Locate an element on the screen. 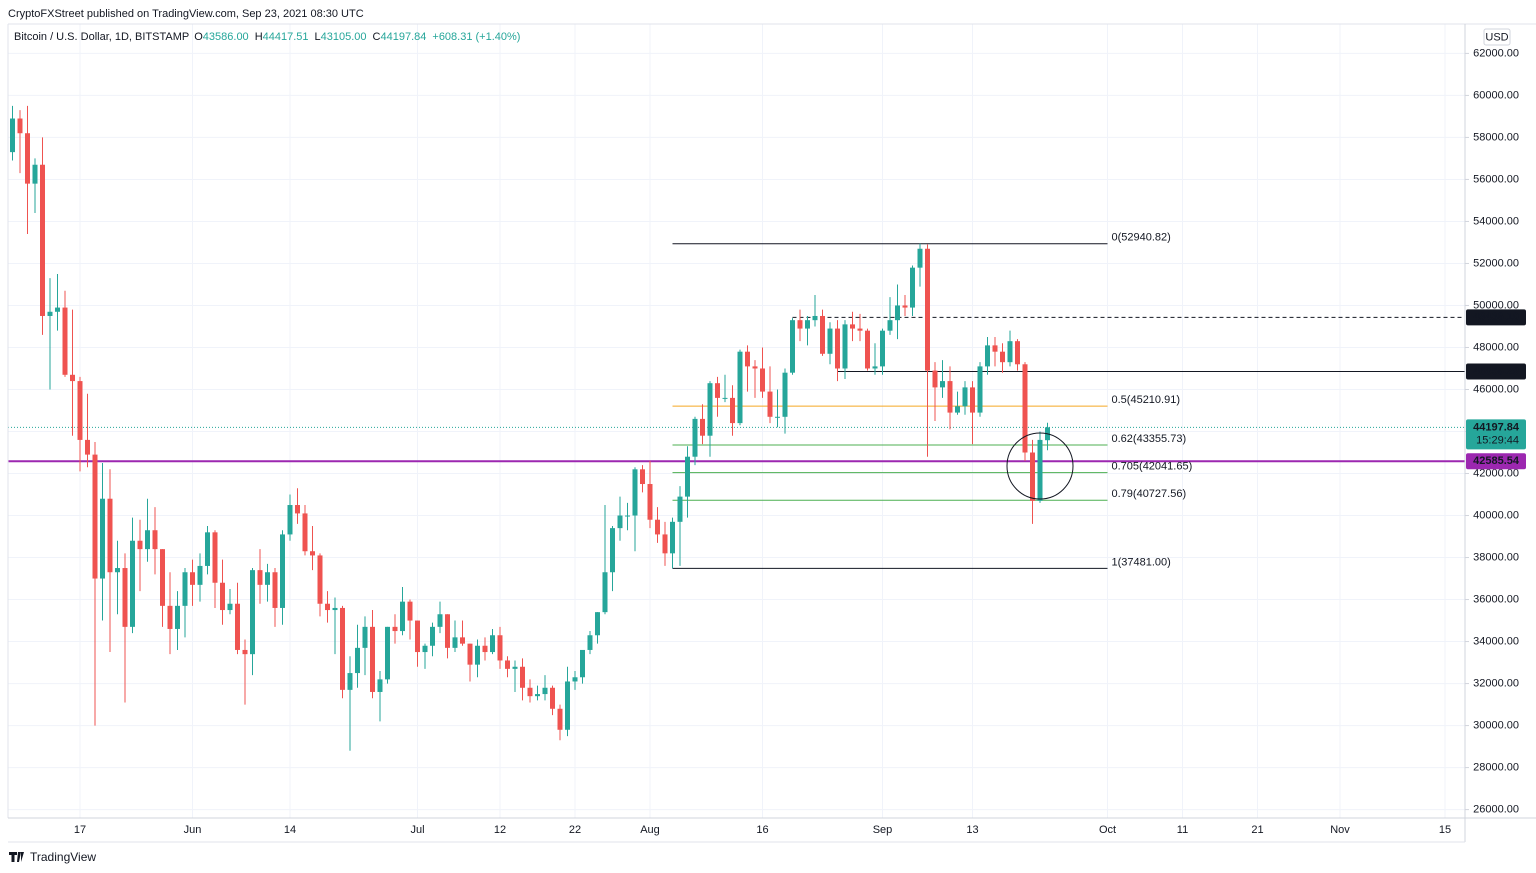  fib-label: 0.5(45210.91) is located at coordinates (1146, 400).